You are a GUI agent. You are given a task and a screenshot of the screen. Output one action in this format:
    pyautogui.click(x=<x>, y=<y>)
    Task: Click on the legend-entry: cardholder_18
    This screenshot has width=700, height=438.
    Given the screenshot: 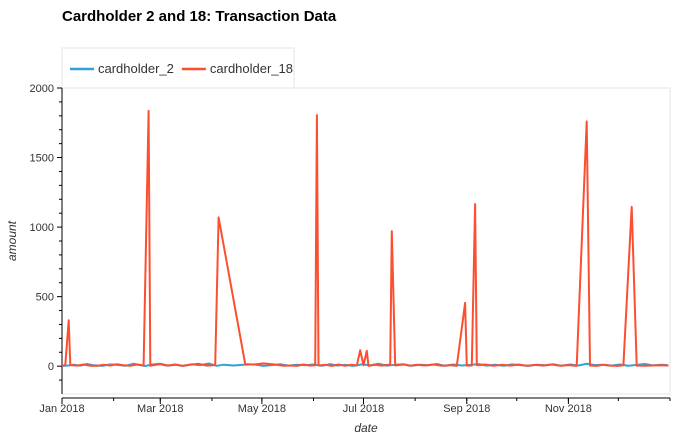 What is the action you would take?
    pyautogui.click(x=251, y=68)
    